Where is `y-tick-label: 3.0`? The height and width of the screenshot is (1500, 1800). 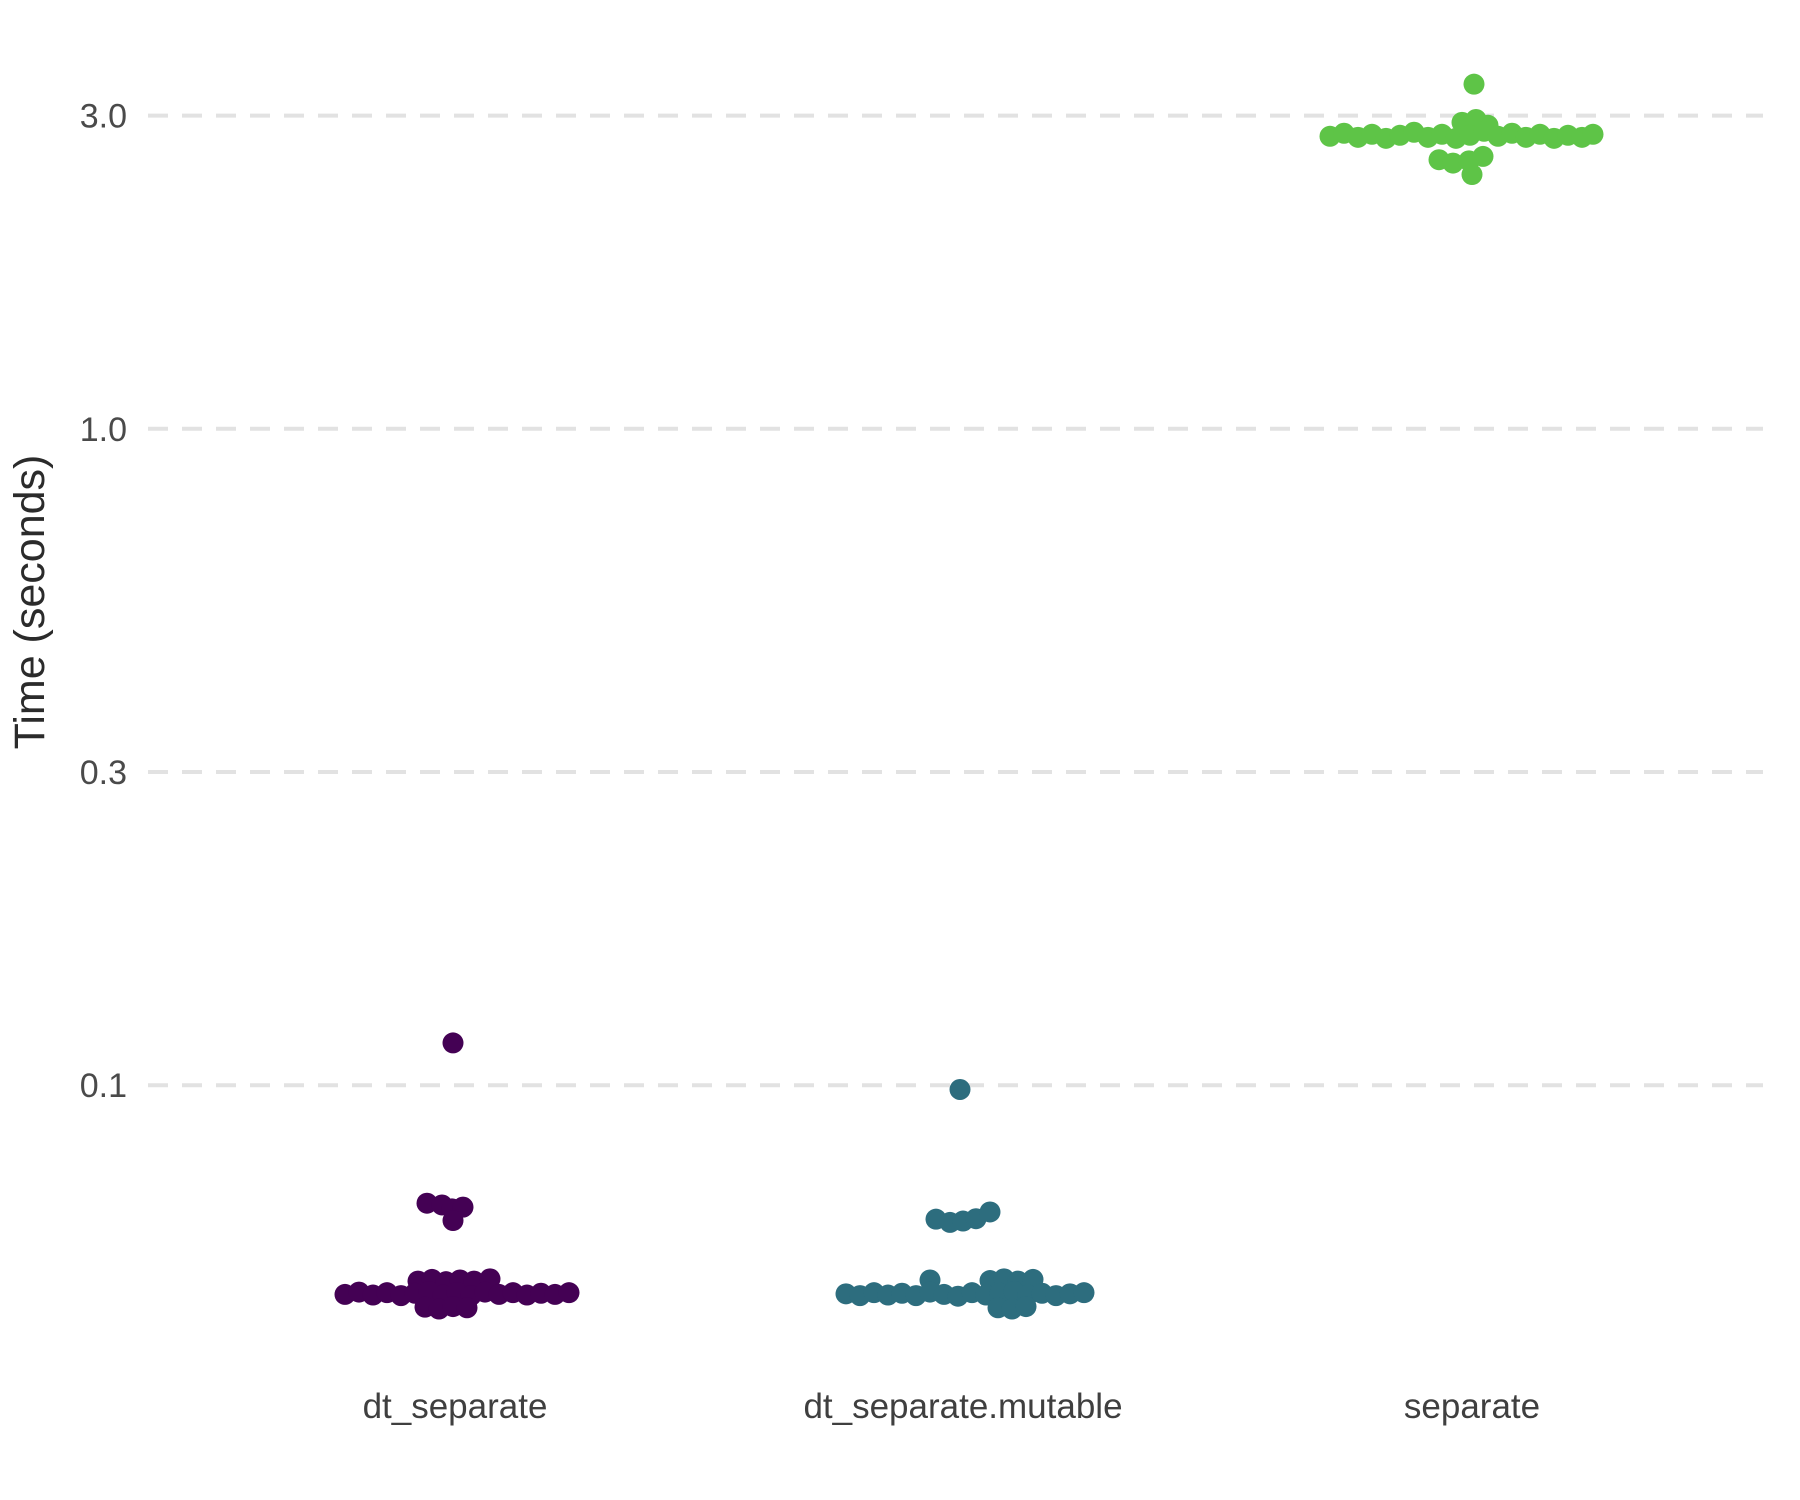 y-tick-label: 3.0 is located at coordinates (103, 117).